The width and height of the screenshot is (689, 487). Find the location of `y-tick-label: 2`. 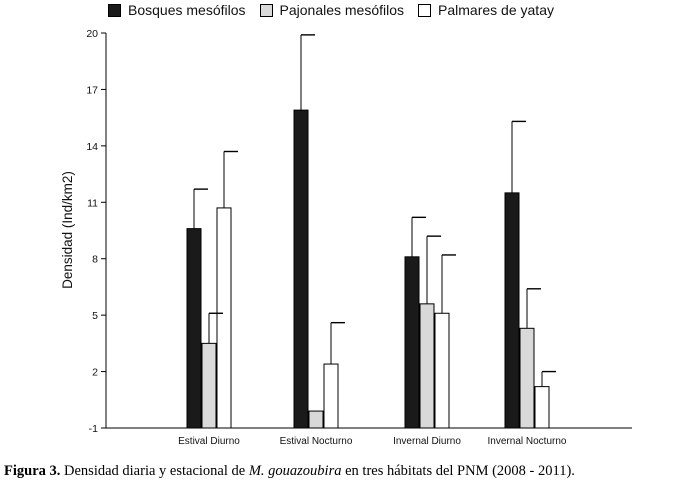

y-tick-label: 2 is located at coordinates (95, 373).